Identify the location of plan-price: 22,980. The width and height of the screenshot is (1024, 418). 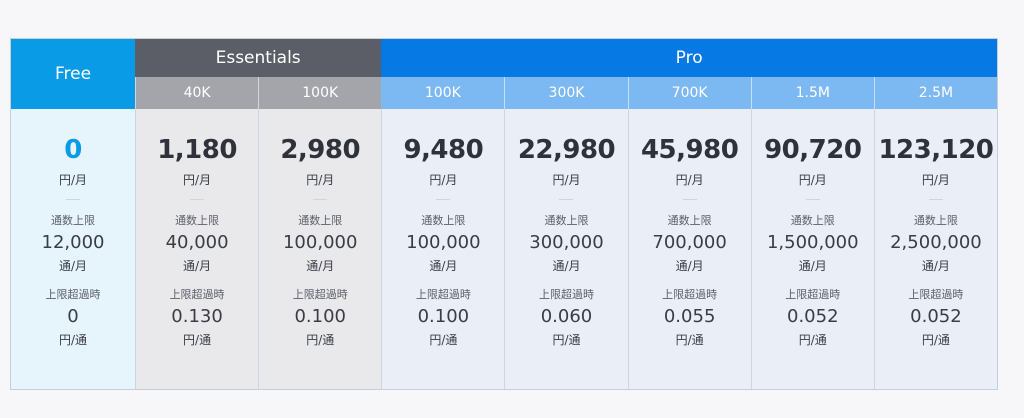
(566, 150).